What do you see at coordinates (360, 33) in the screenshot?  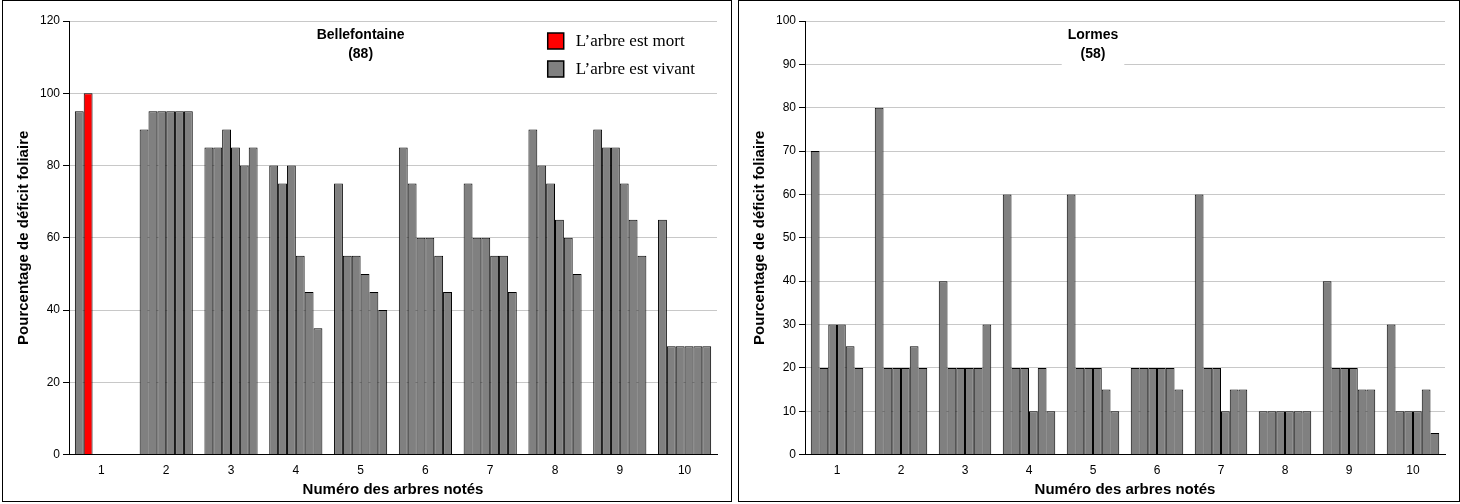 I see `chart-title: Bellefontaine` at bounding box center [360, 33].